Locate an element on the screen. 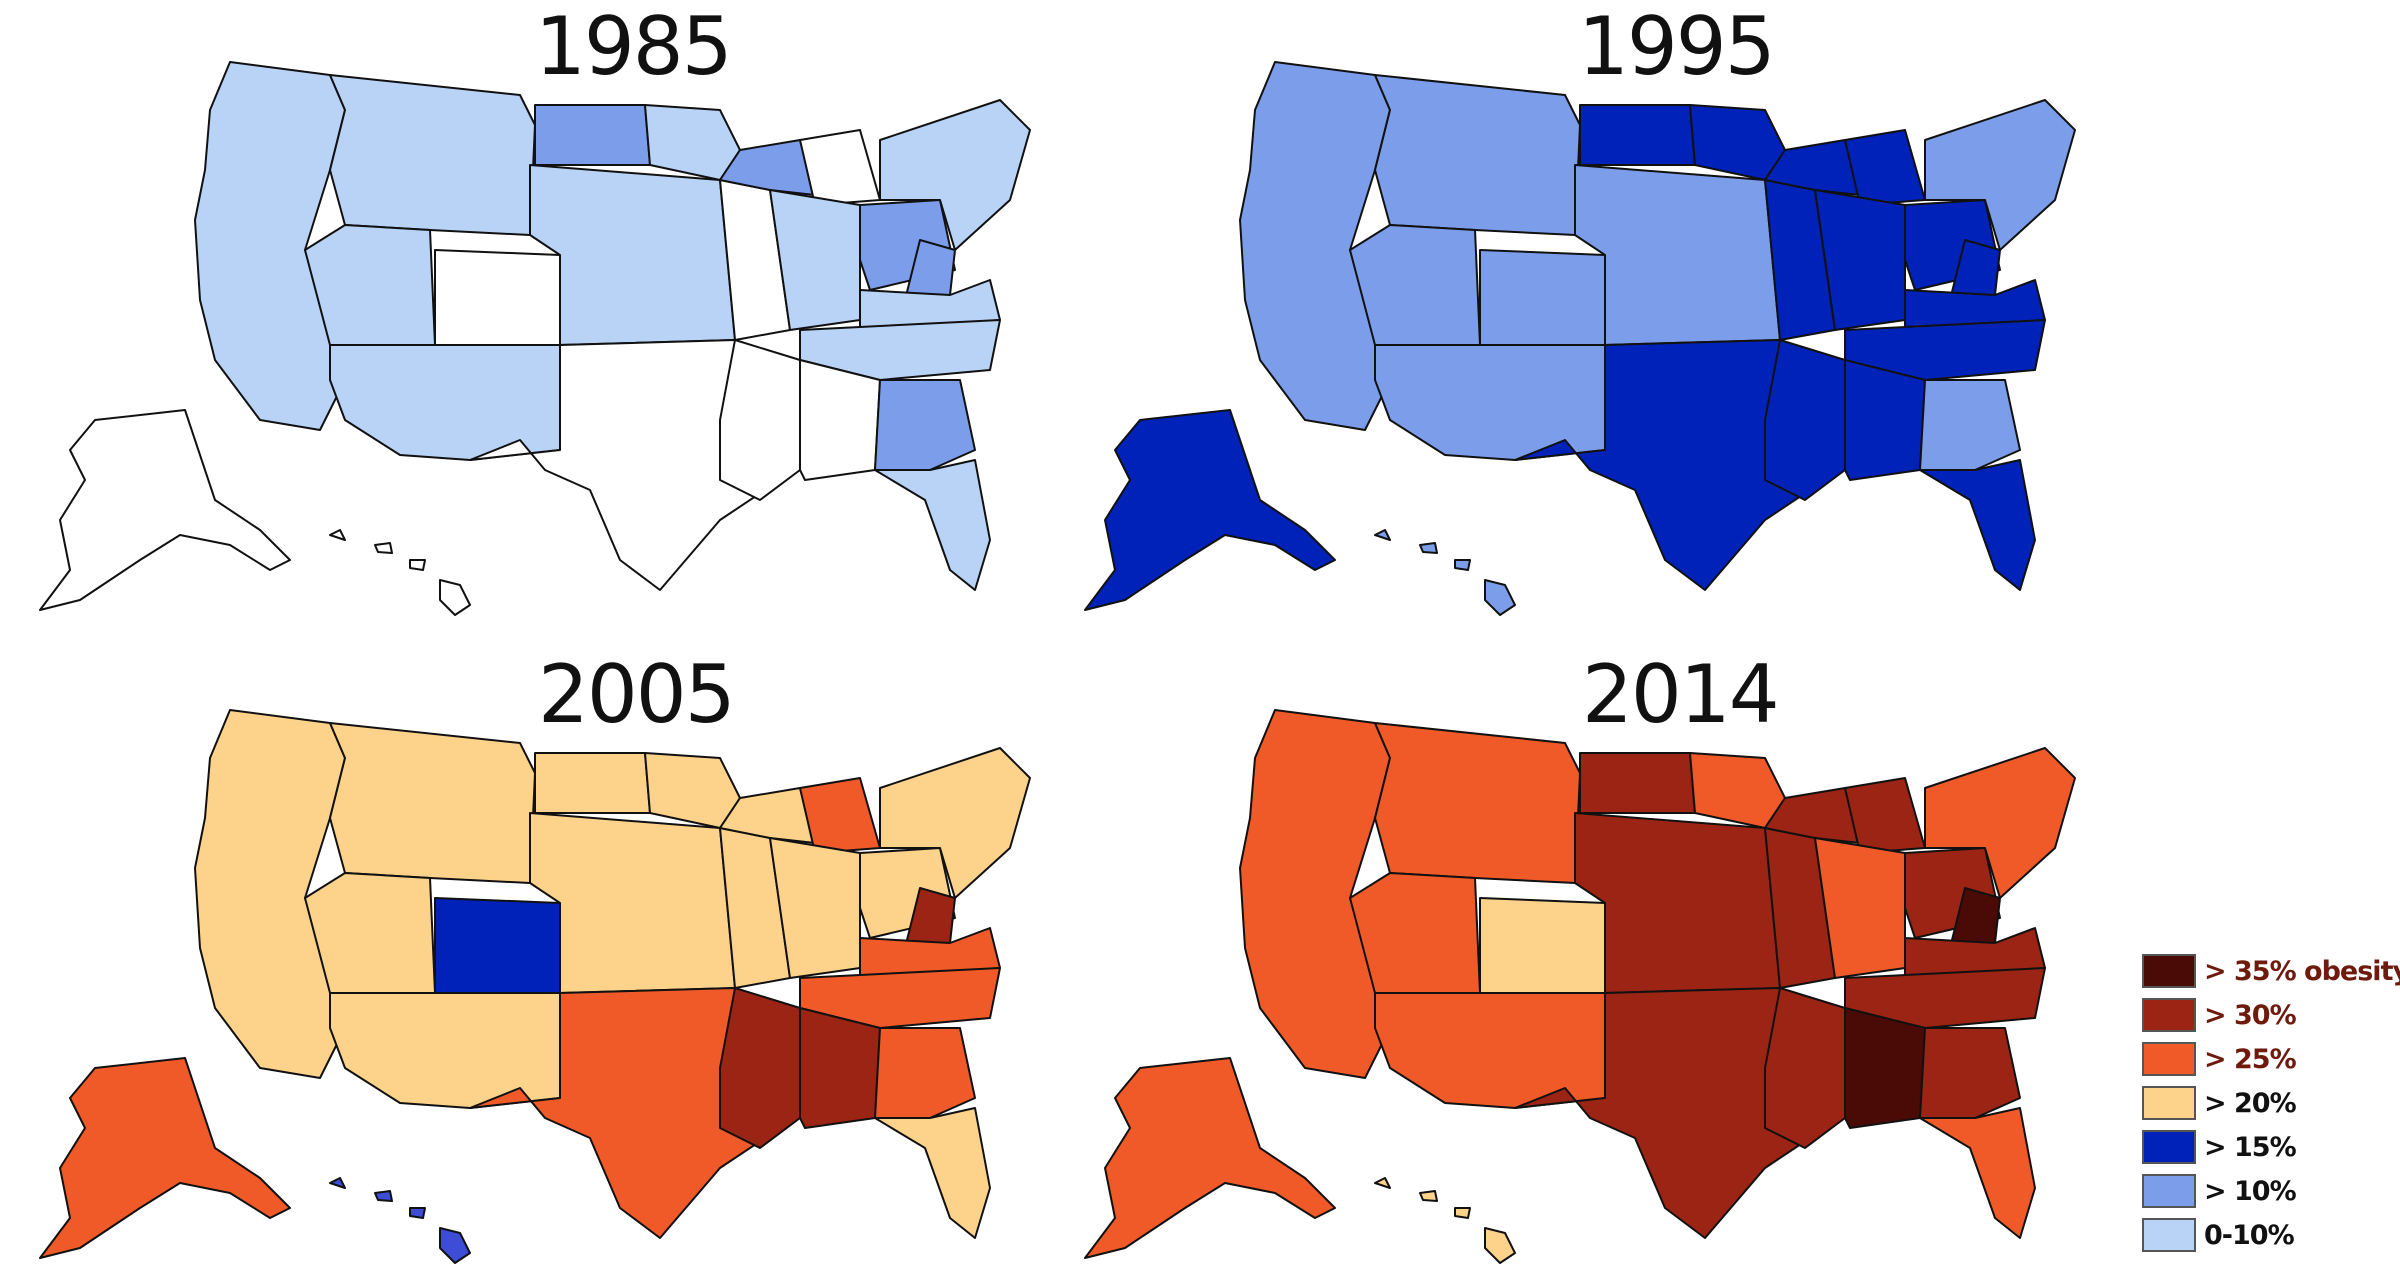 This screenshot has height=1288, width=2400. legend-item: > 25% is located at coordinates (2219, 1059).